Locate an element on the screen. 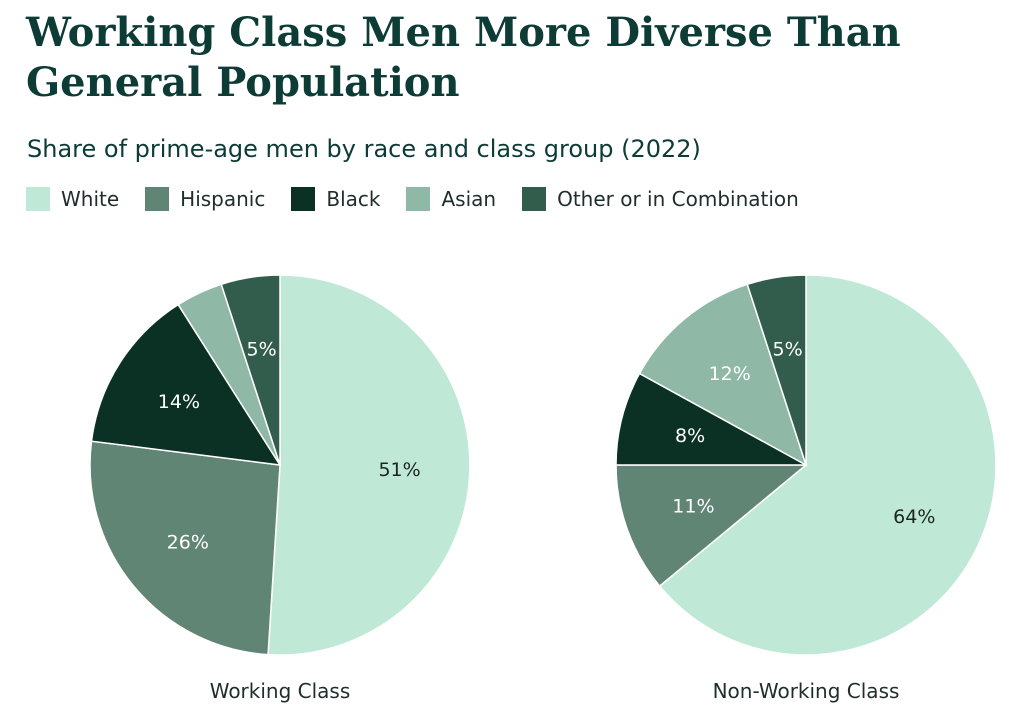 The height and width of the screenshot is (724, 1020). legend-item-white: White is located at coordinates (72, 199).